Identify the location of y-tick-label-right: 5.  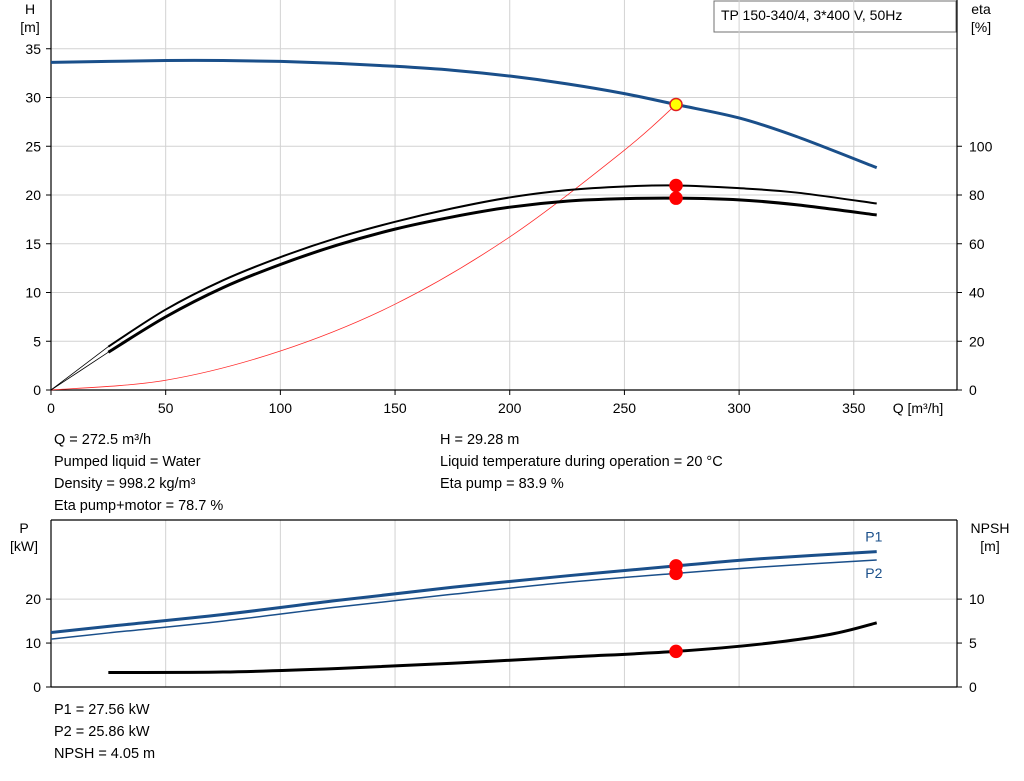
(973, 643).